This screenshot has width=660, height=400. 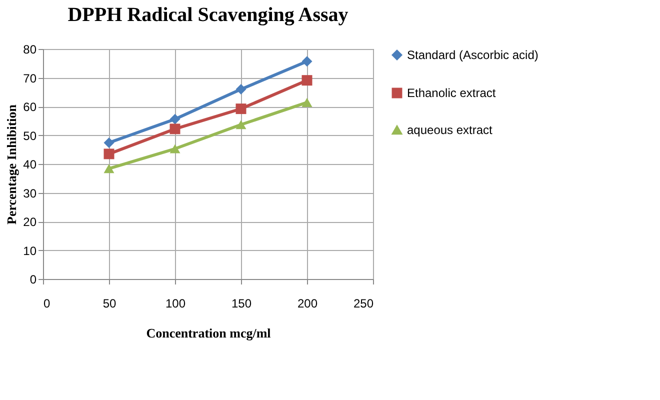 I want to click on x-tick-label: 0, so click(x=47, y=303).